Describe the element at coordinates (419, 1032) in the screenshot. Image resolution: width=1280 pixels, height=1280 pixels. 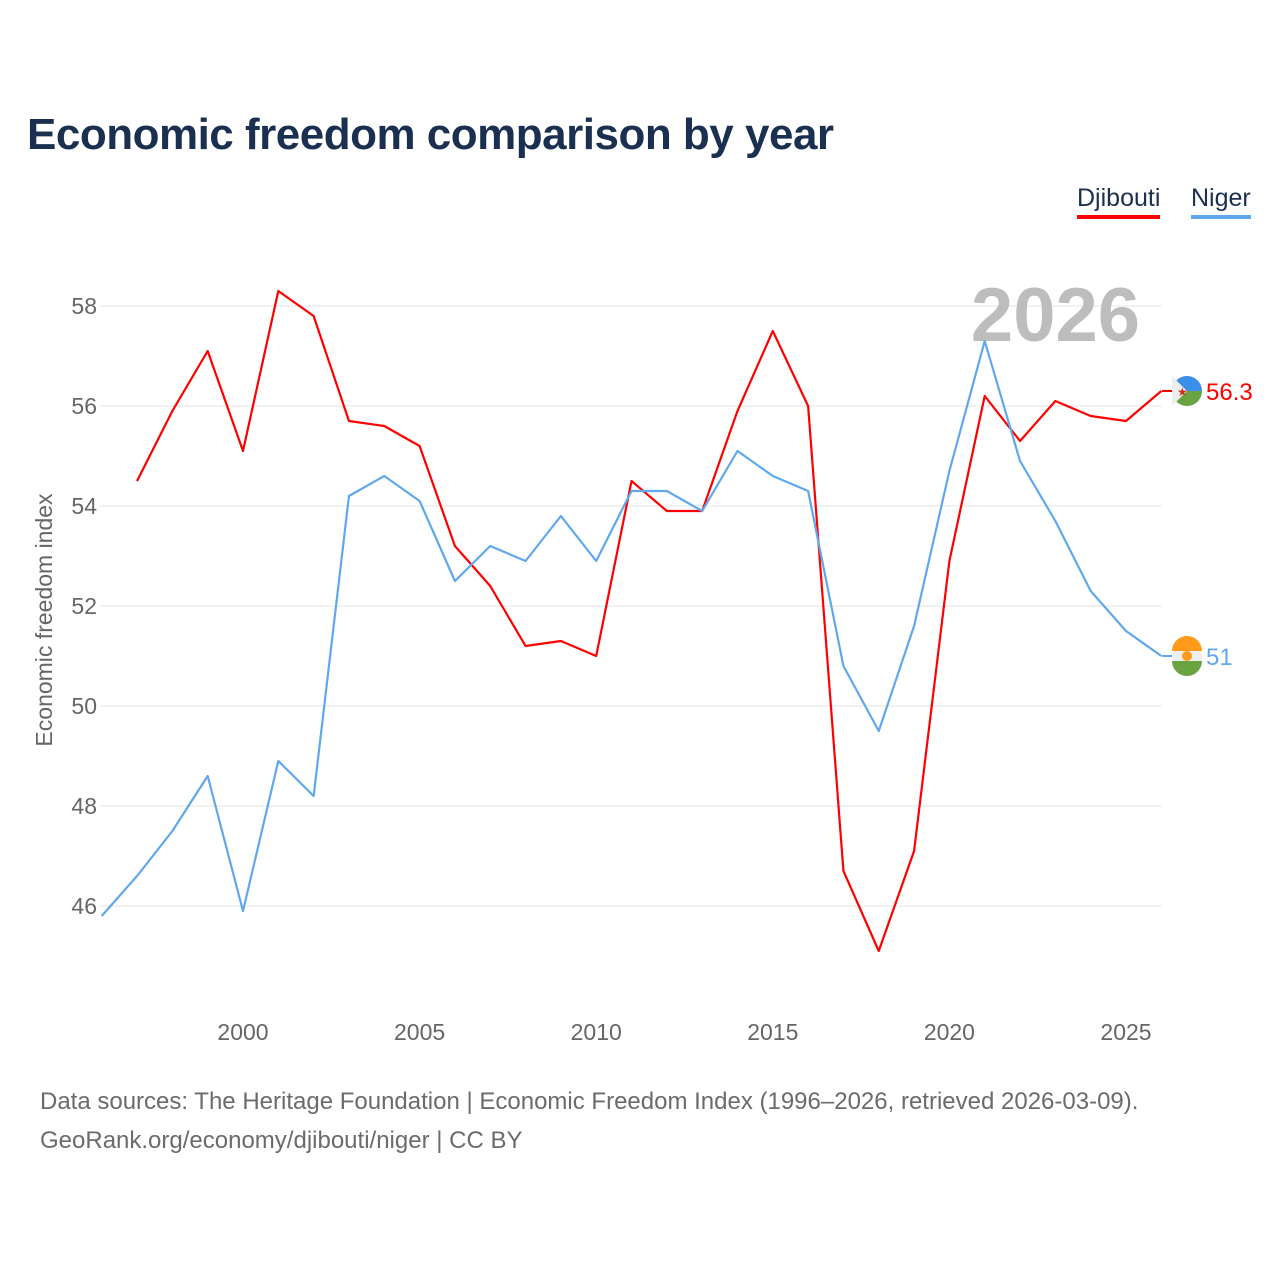
I see `x-tick-label: 2005` at that location.